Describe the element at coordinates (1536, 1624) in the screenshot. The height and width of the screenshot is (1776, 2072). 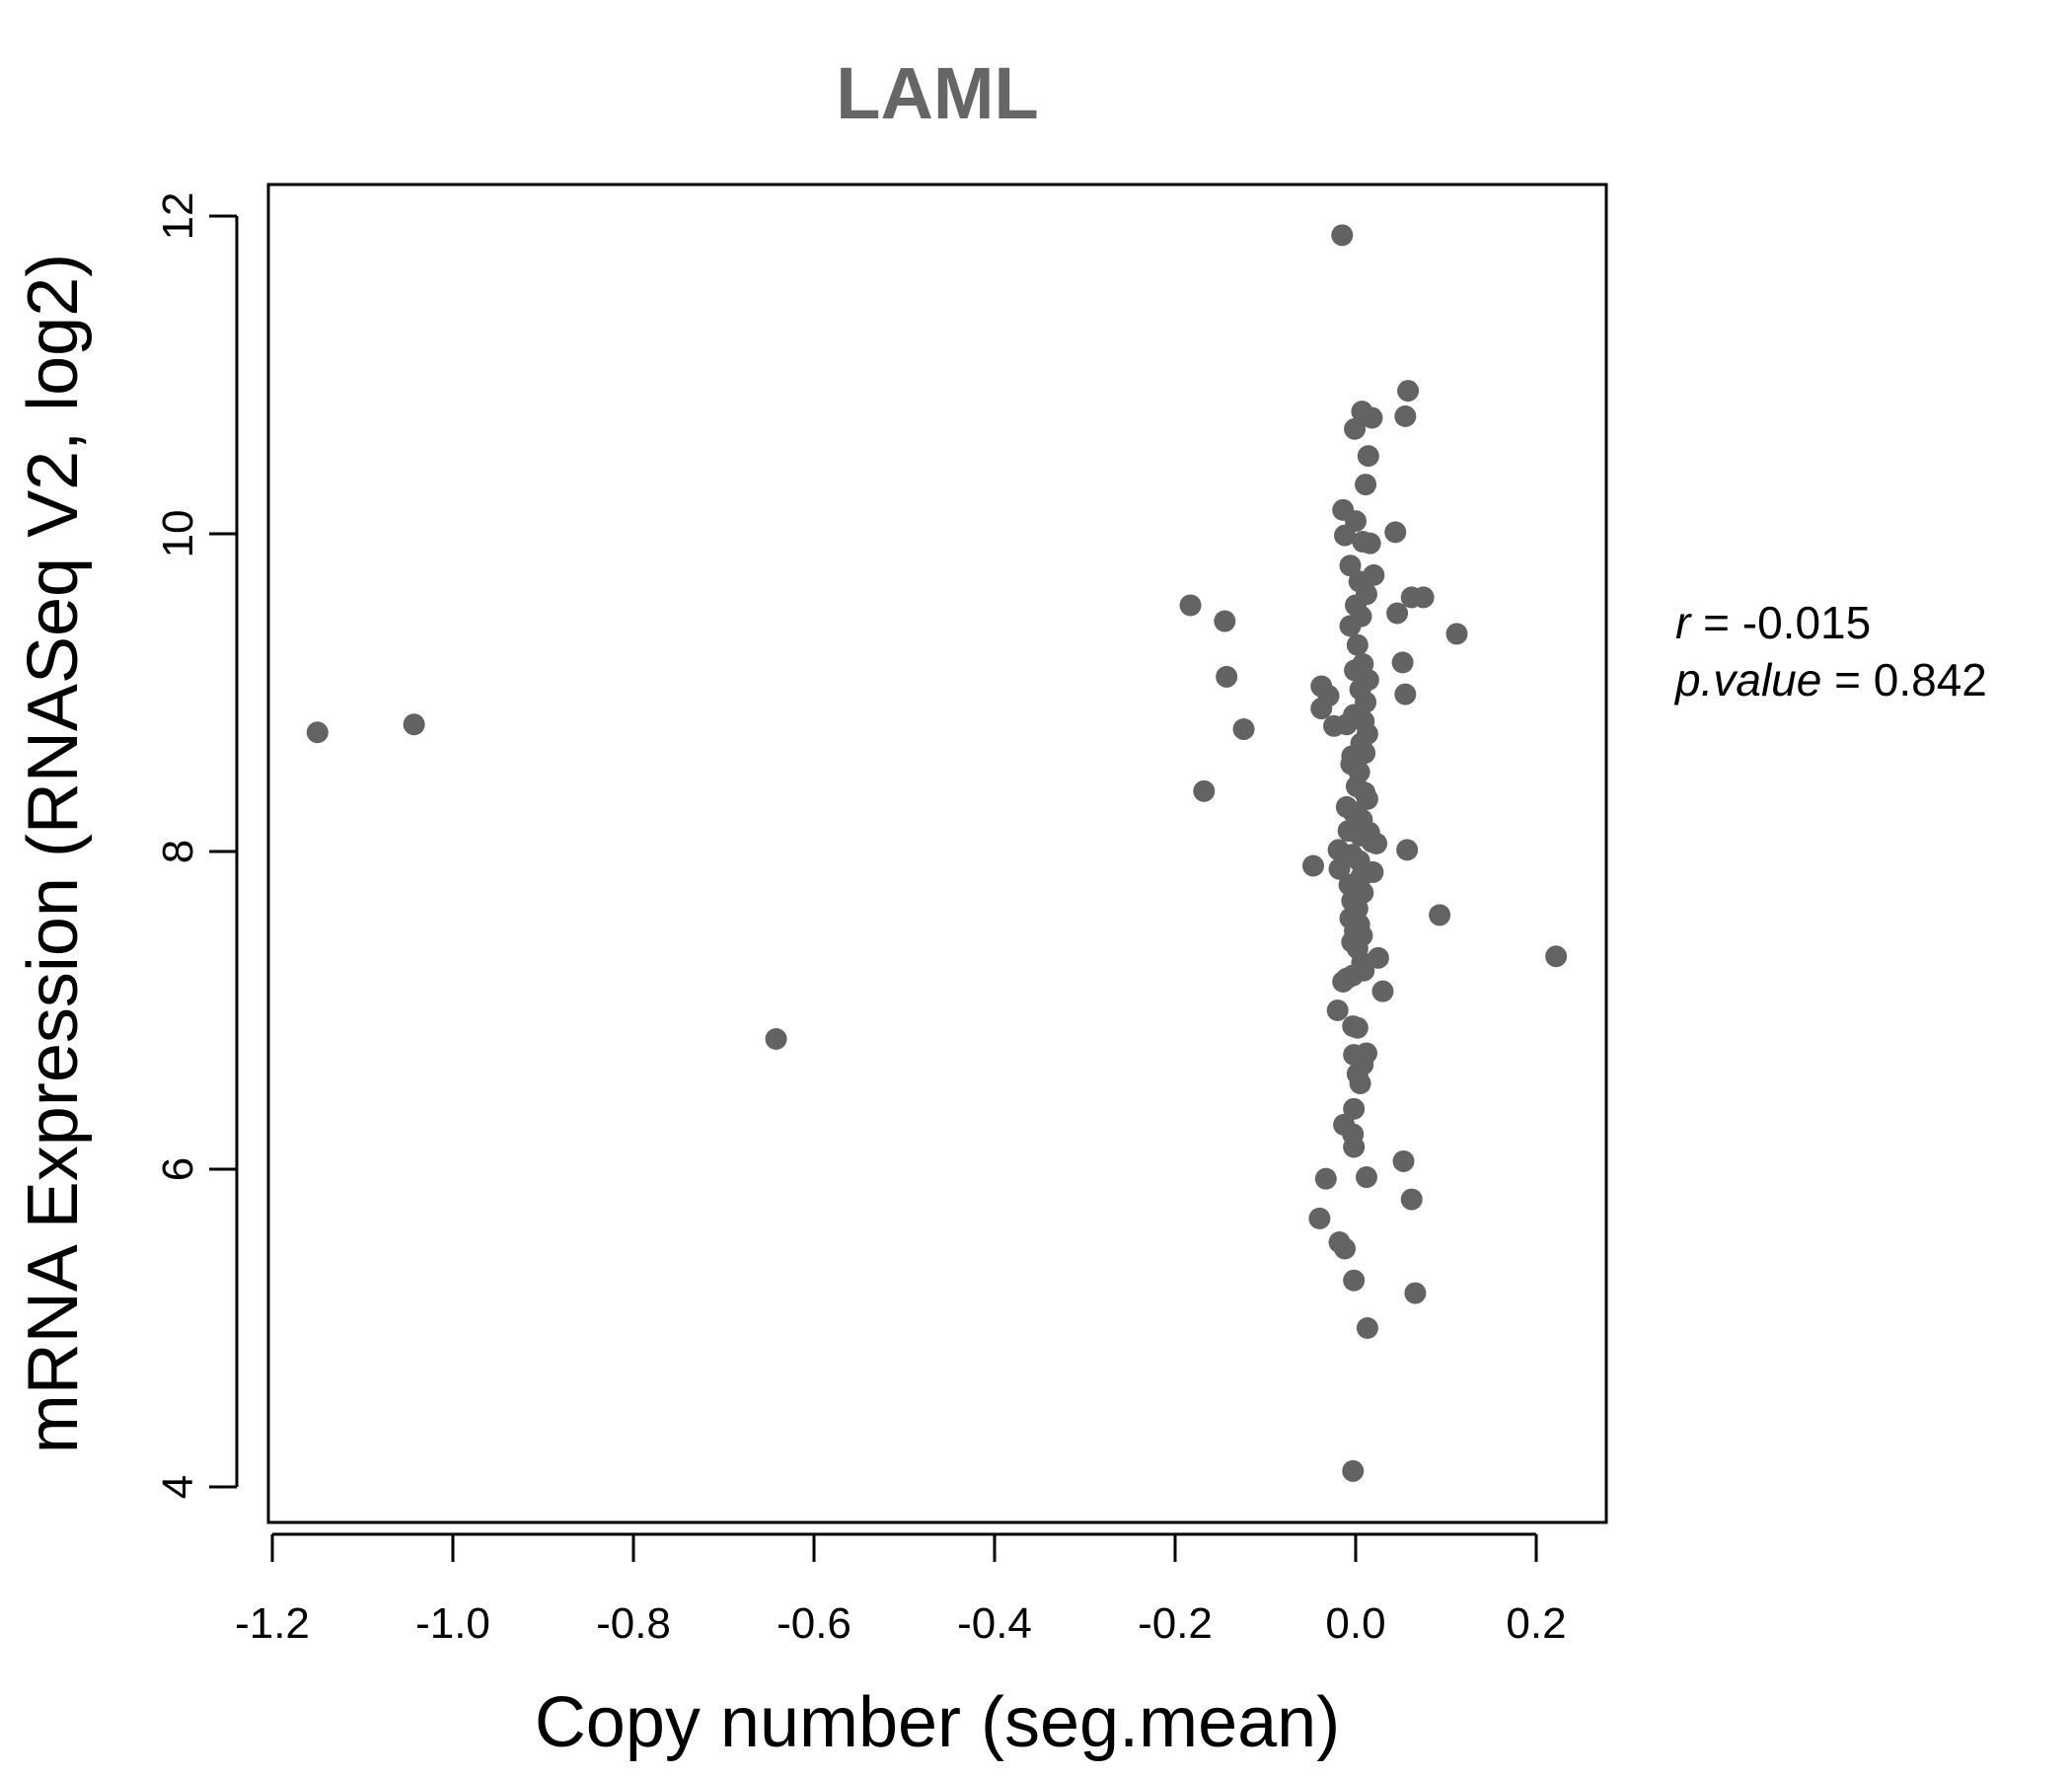
I see `x-tick-label: 0.2` at that location.